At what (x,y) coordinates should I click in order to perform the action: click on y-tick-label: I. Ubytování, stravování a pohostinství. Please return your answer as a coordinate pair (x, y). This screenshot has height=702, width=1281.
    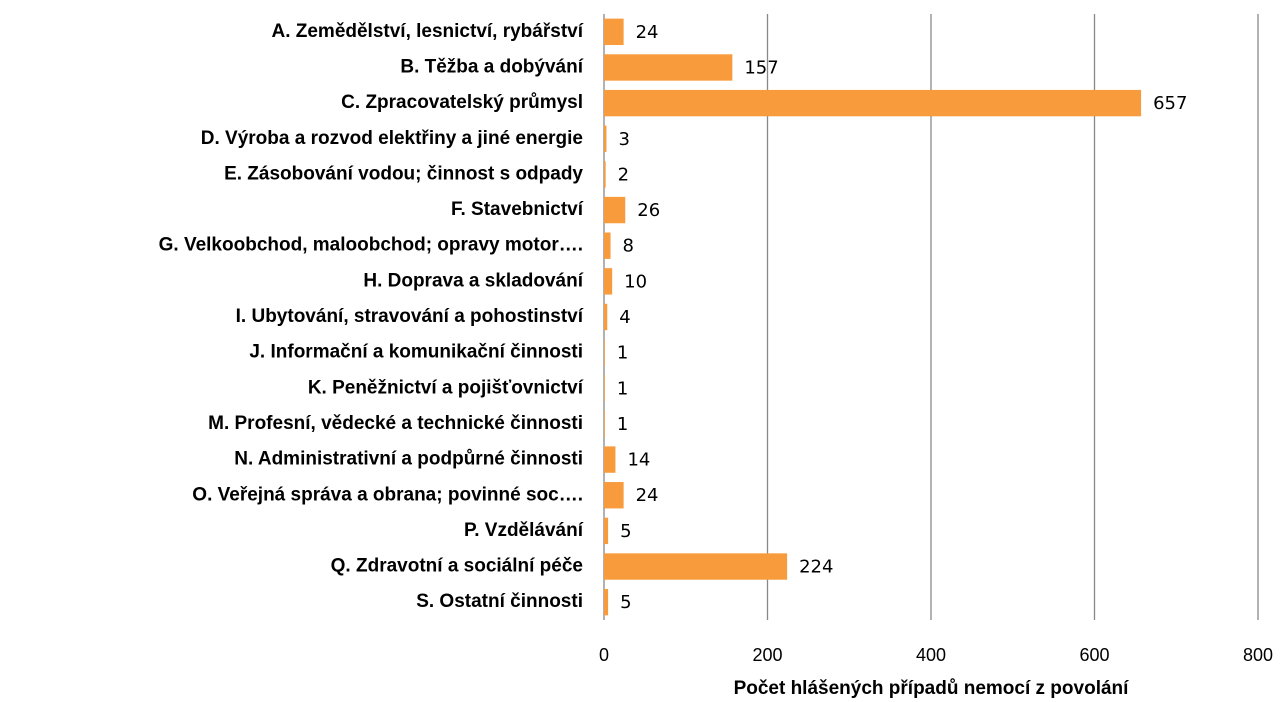
    Looking at the image, I should click on (410, 316).